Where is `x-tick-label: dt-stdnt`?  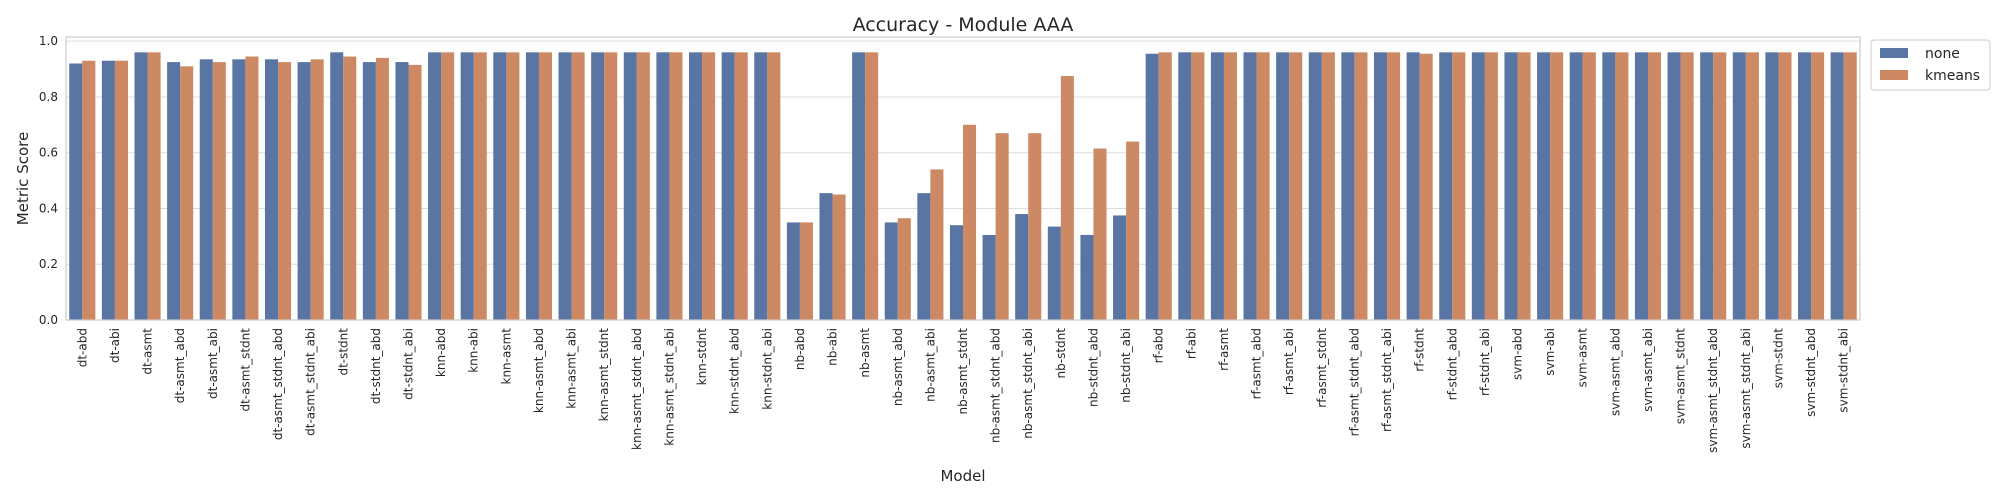 x-tick-label: dt-stdnt is located at coordinates (343, 352).